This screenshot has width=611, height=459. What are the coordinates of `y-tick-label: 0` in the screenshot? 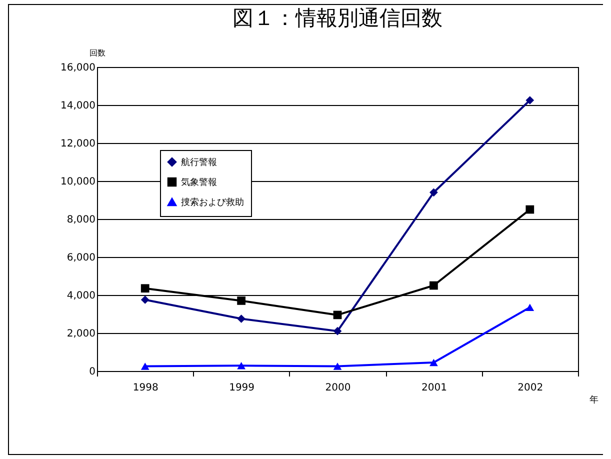 It's located at (92, 372).